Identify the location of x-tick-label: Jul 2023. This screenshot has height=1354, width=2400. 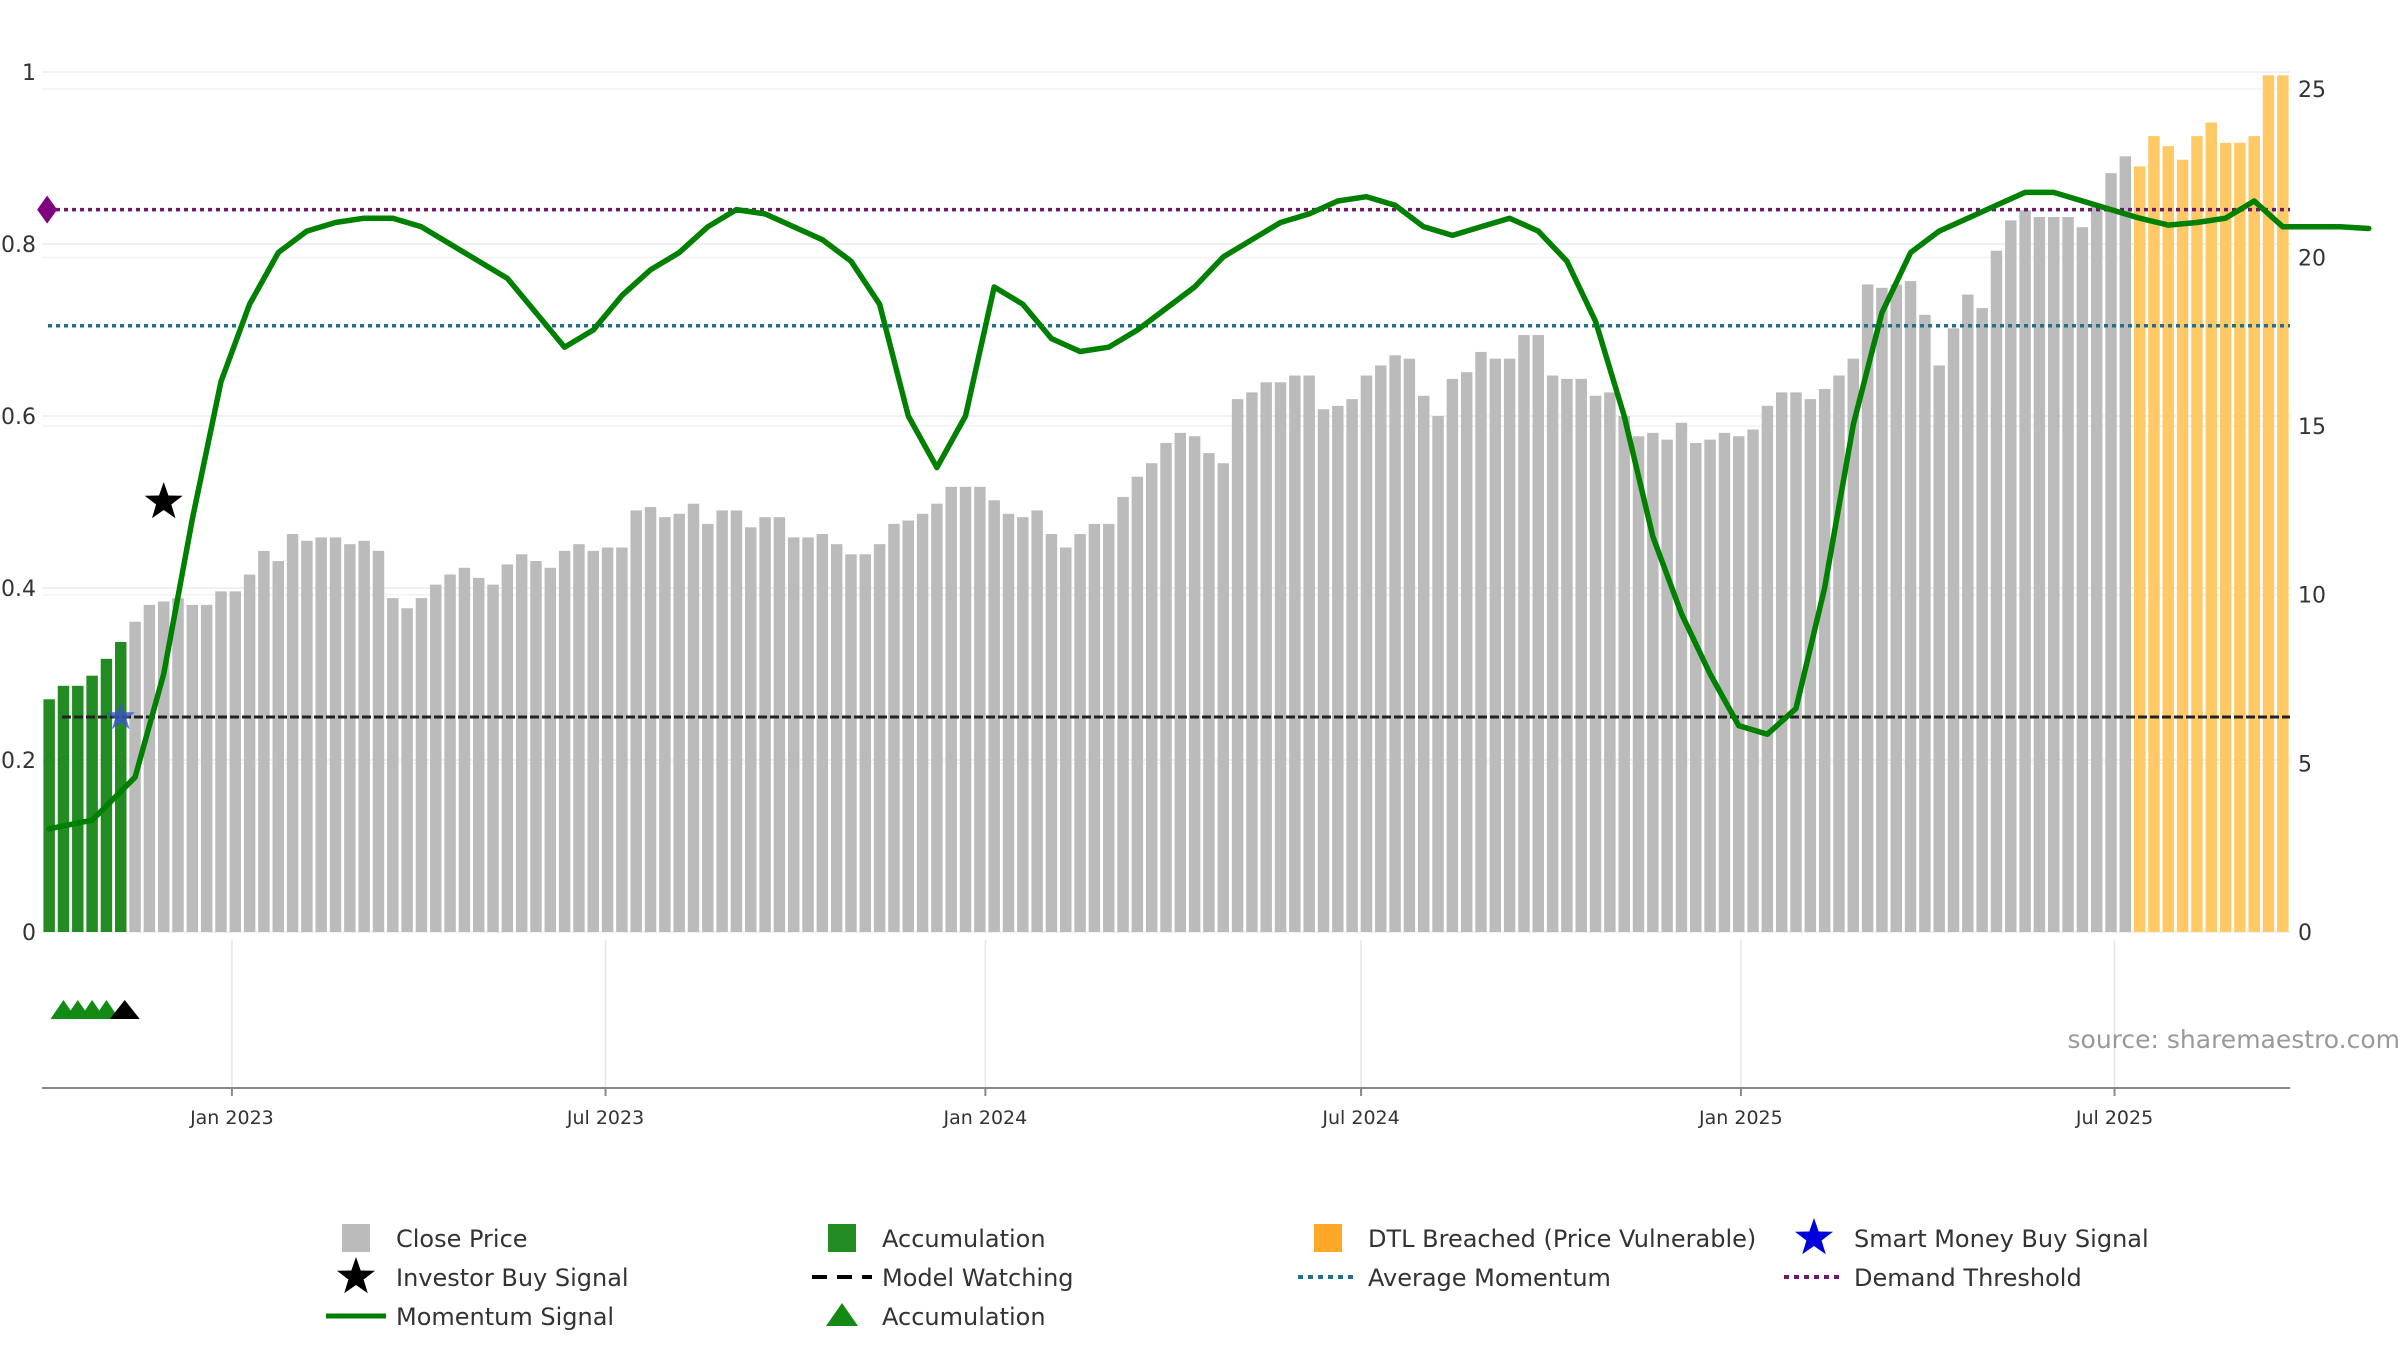
(605, 1118).